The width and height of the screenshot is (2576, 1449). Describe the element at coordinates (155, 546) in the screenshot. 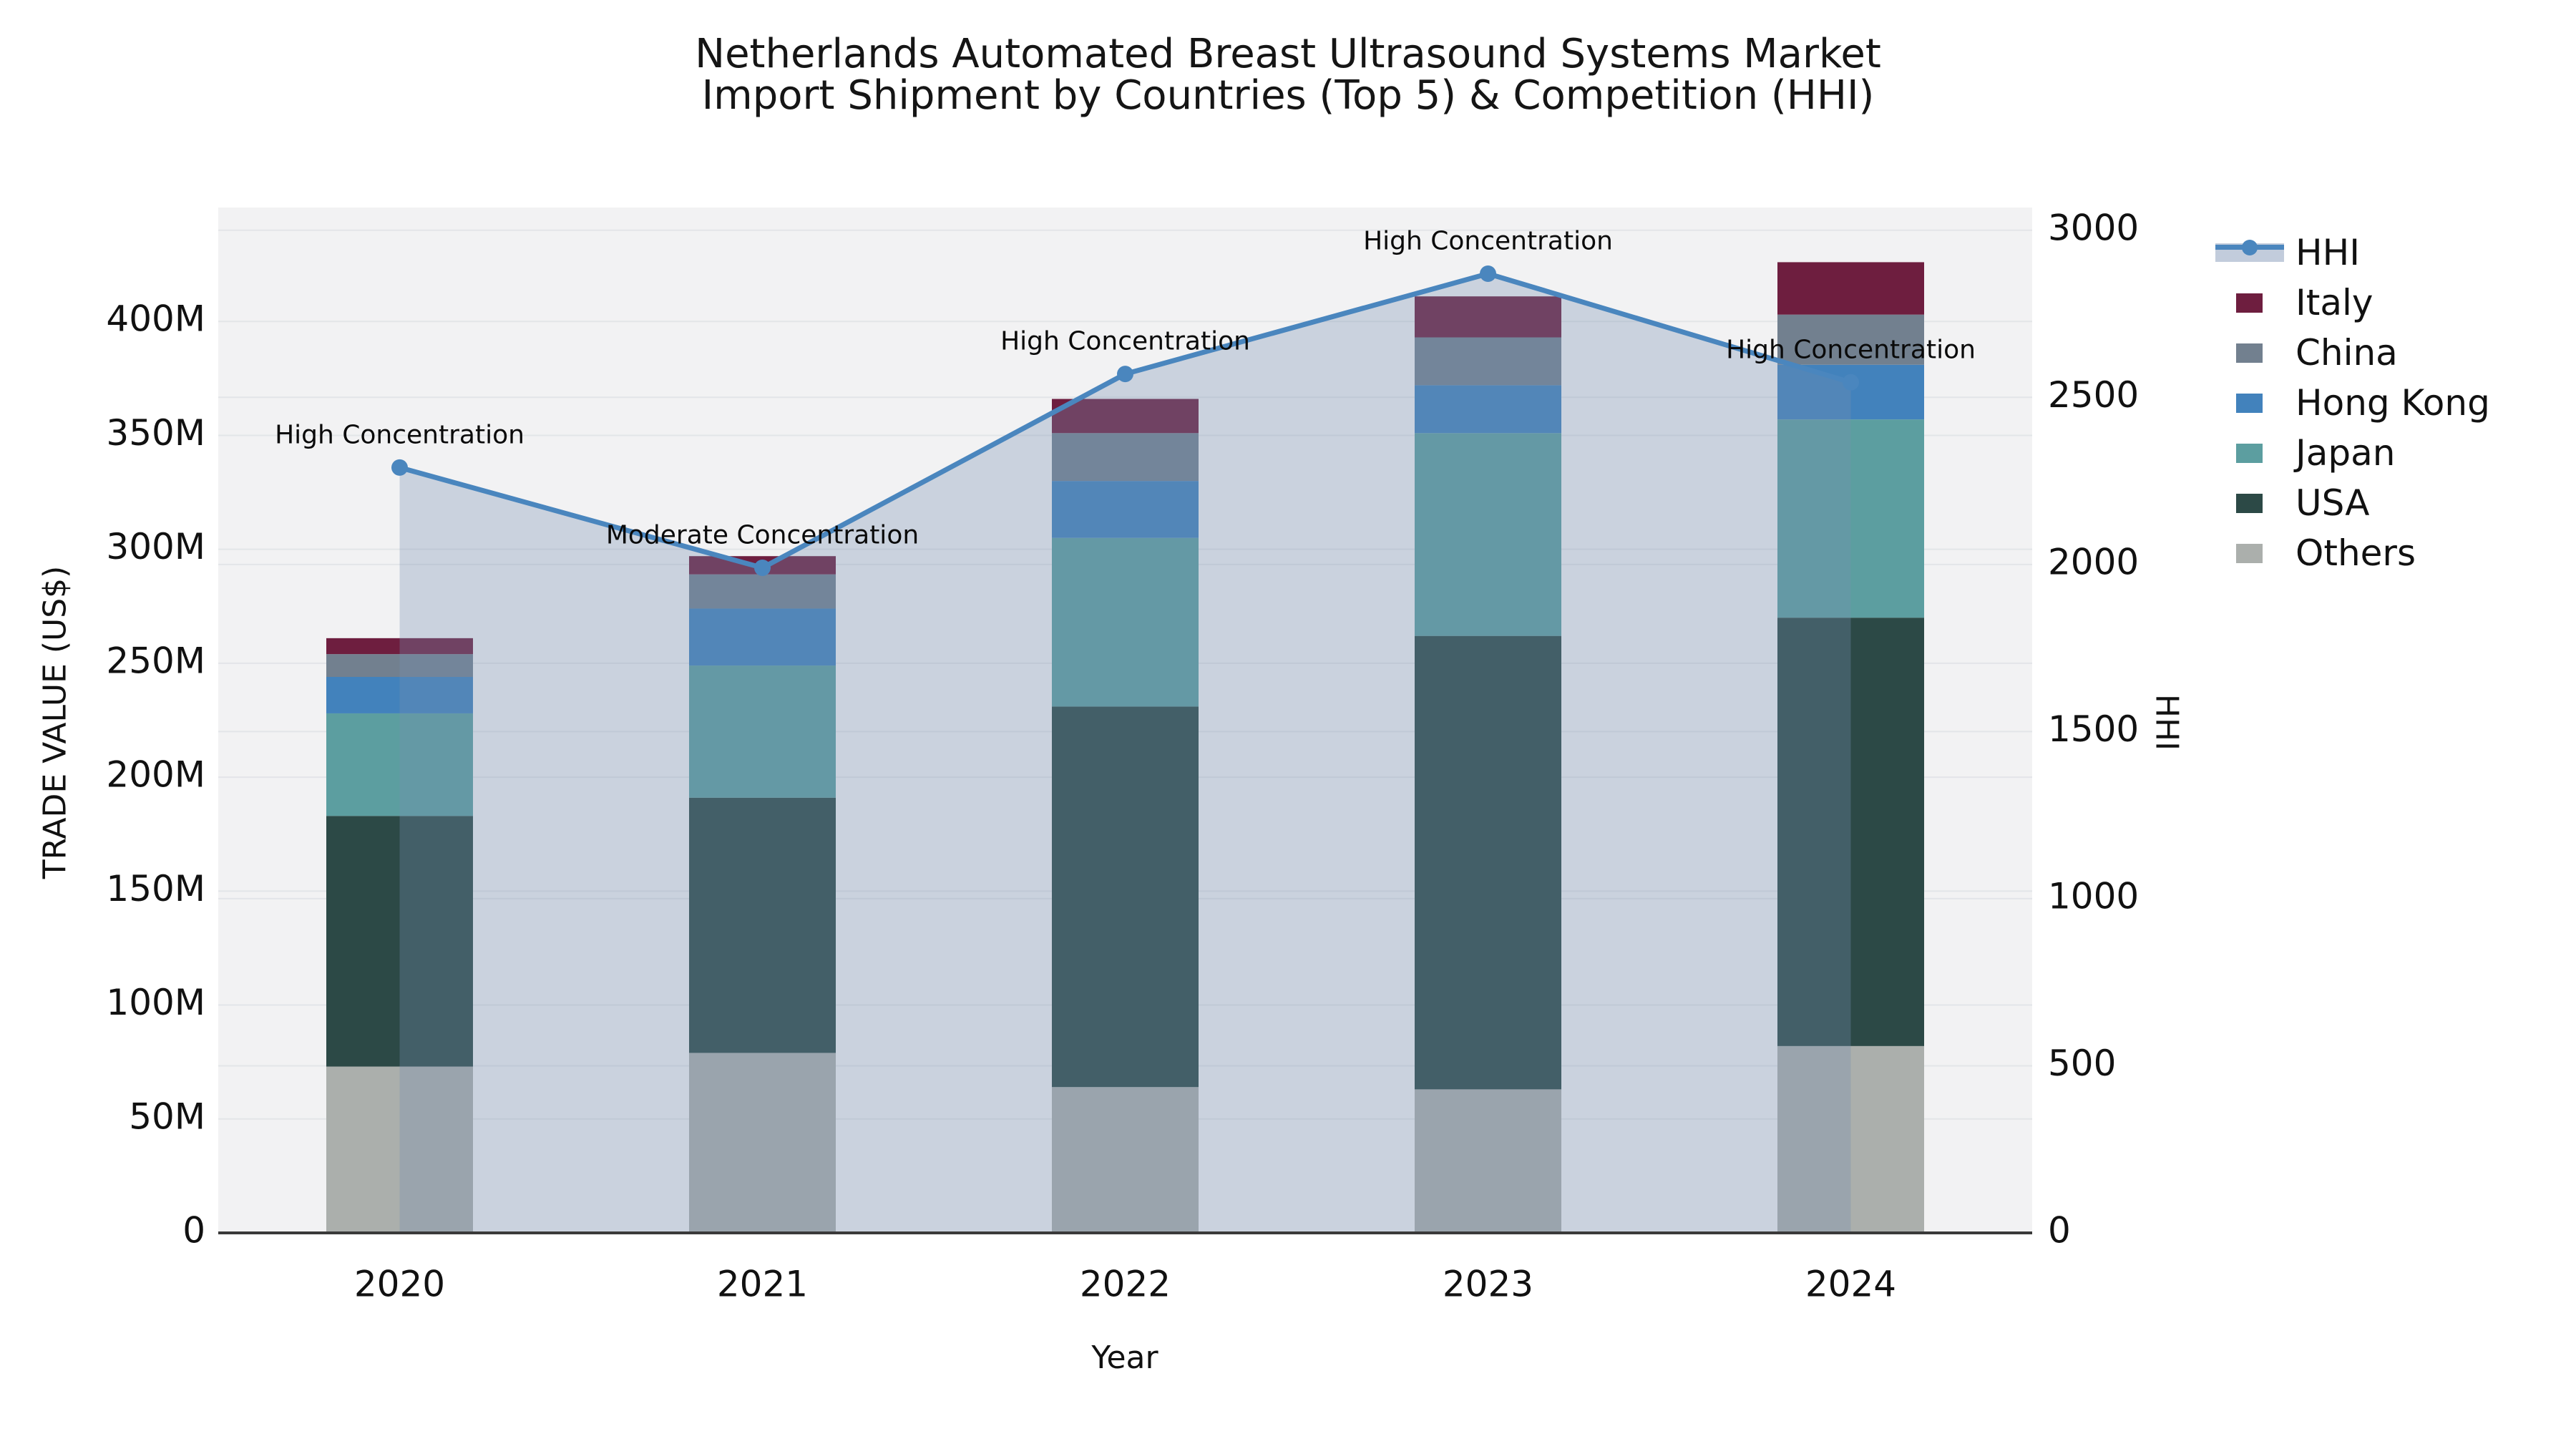

I see `y-left-tick-label: 300M` at that location.